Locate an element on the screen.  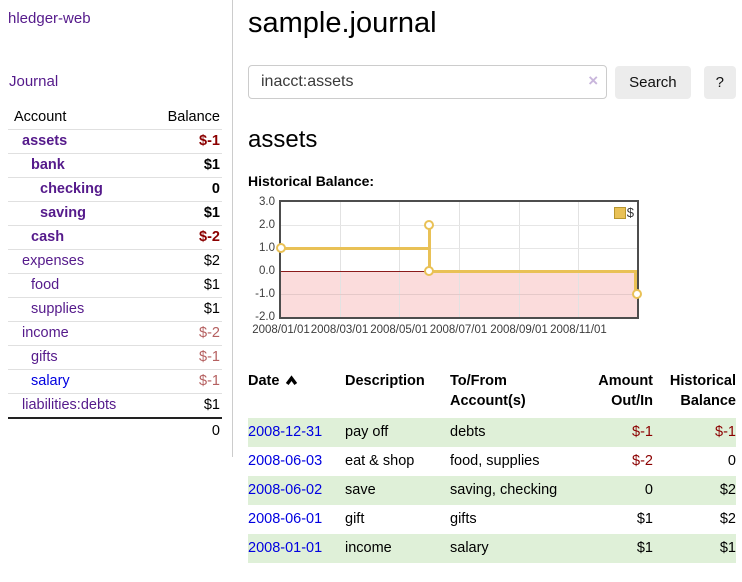
register-row: 2008-06-02 save saving, checking 0 $2 is located at coordinates (492, 490).